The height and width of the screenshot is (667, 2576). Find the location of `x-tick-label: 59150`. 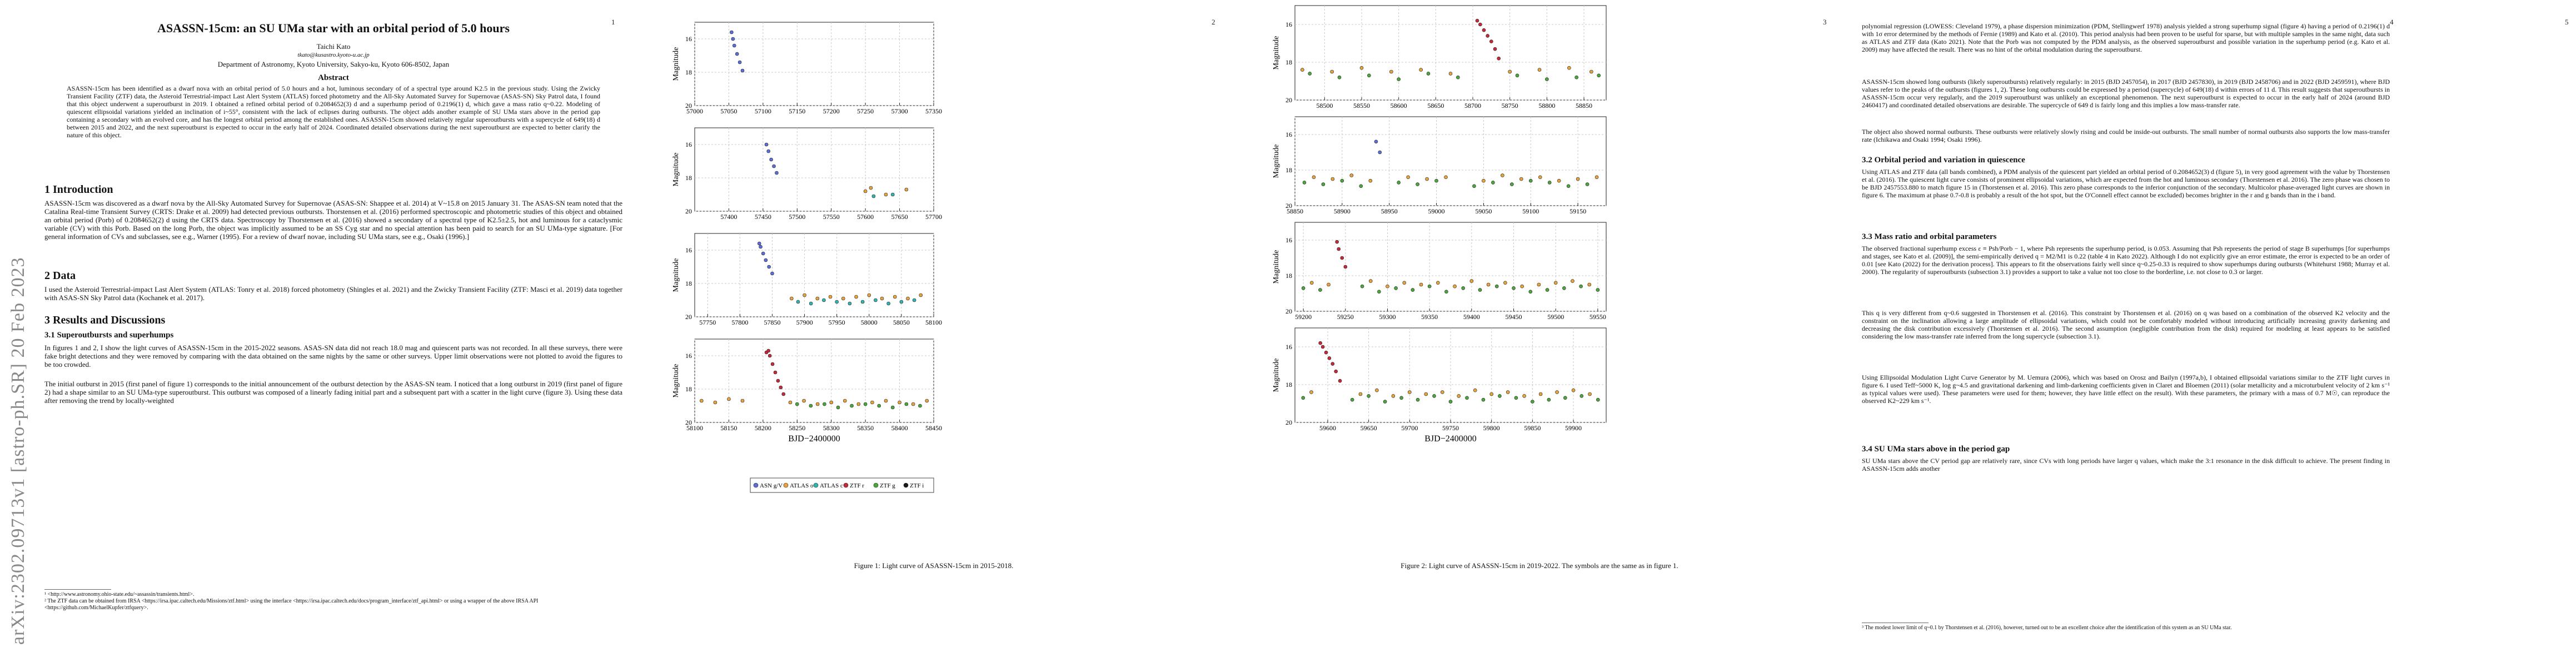

x-tick-label: 59150 is located at coordinates (1577, 211).